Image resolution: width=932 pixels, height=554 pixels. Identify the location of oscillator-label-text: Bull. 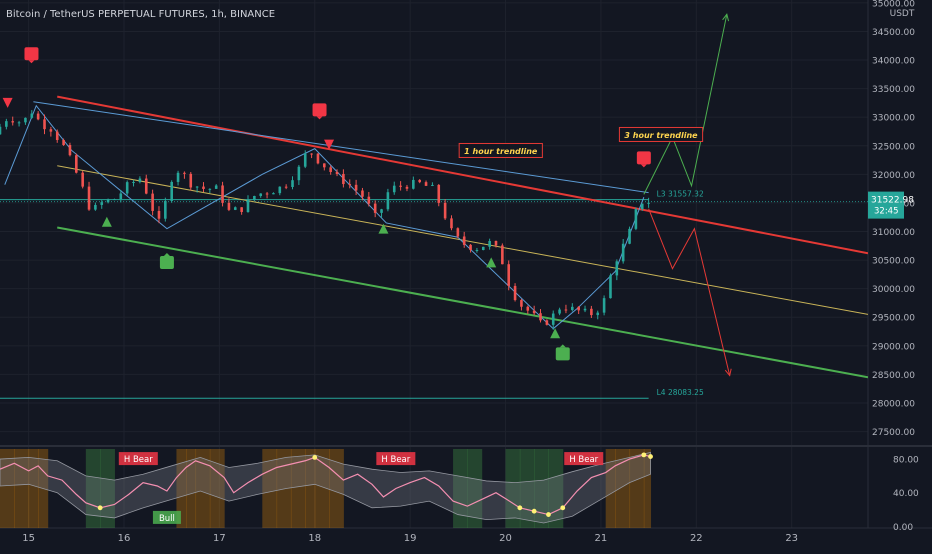
(167, 519).